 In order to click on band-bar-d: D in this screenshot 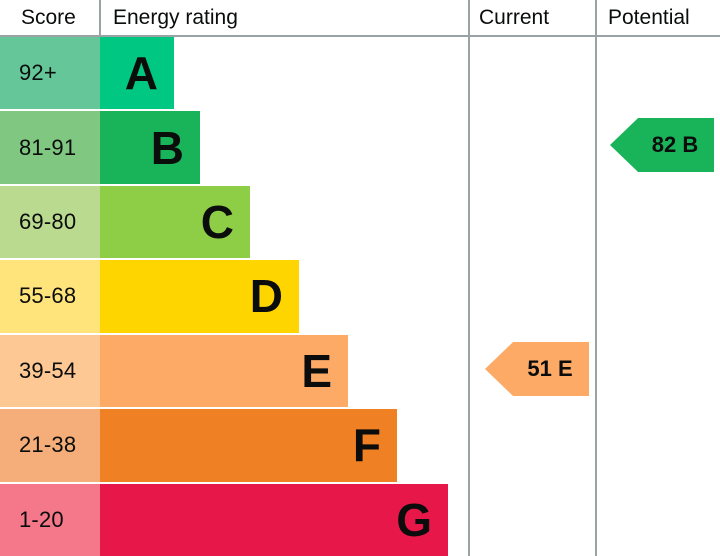, I will do `click(199, 296)`.